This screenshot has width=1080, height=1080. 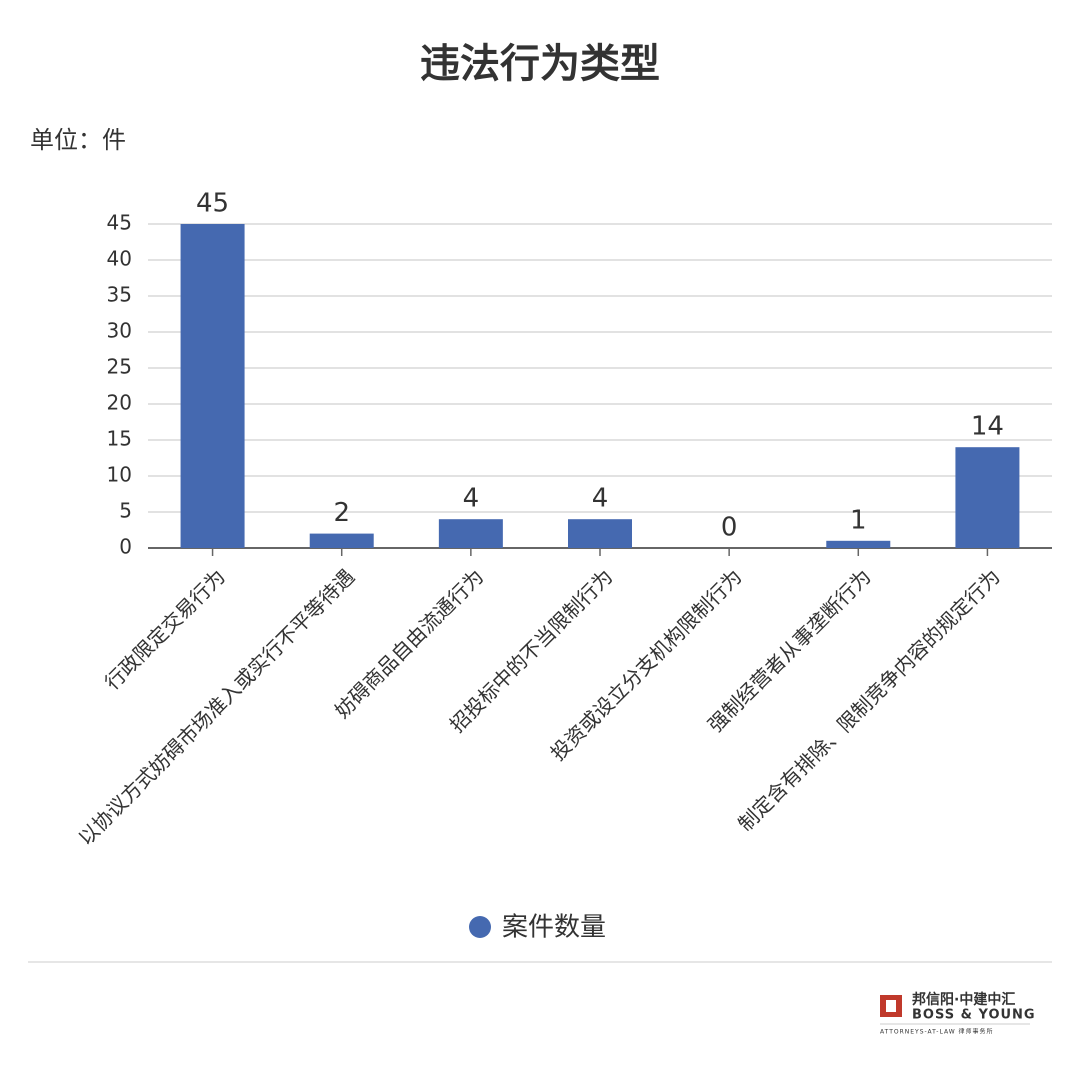 I want to click on unit-label: 单位：件, so click(x=78, y=140).